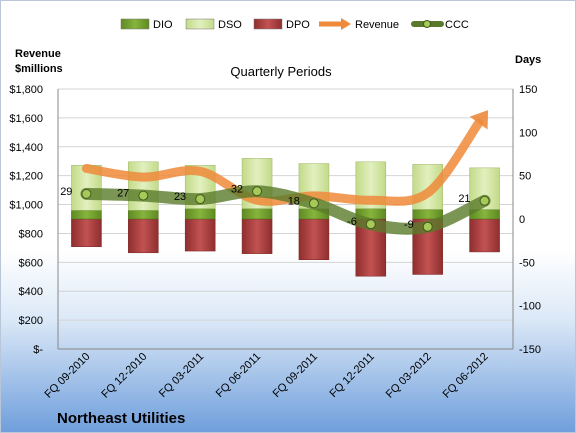 Image resolution: width=576 pixels, height=433 pixels. I want to click on x-tick-label: FQ 03-2011, so click(181, 375).